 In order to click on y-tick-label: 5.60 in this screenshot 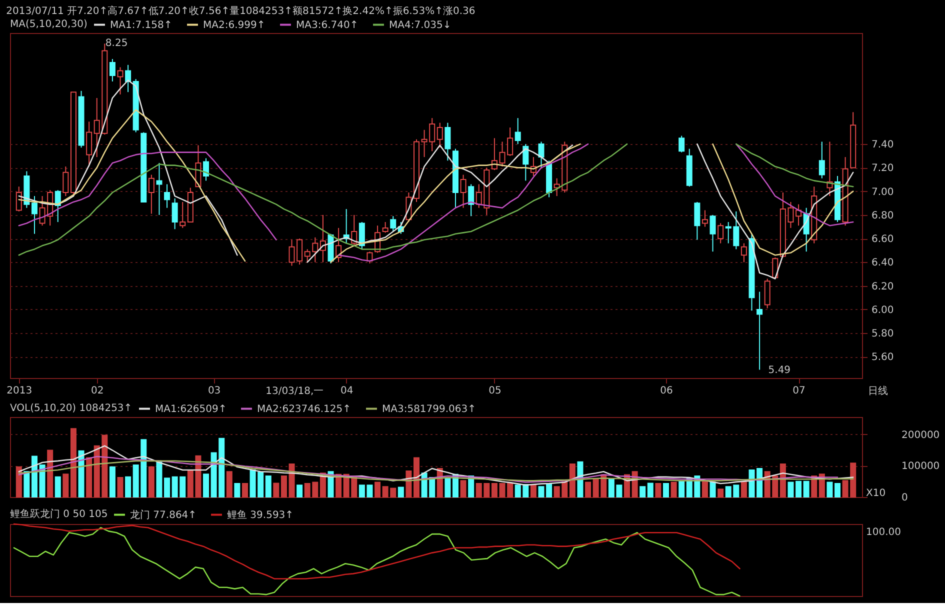, I will do `click(883, 358)`.